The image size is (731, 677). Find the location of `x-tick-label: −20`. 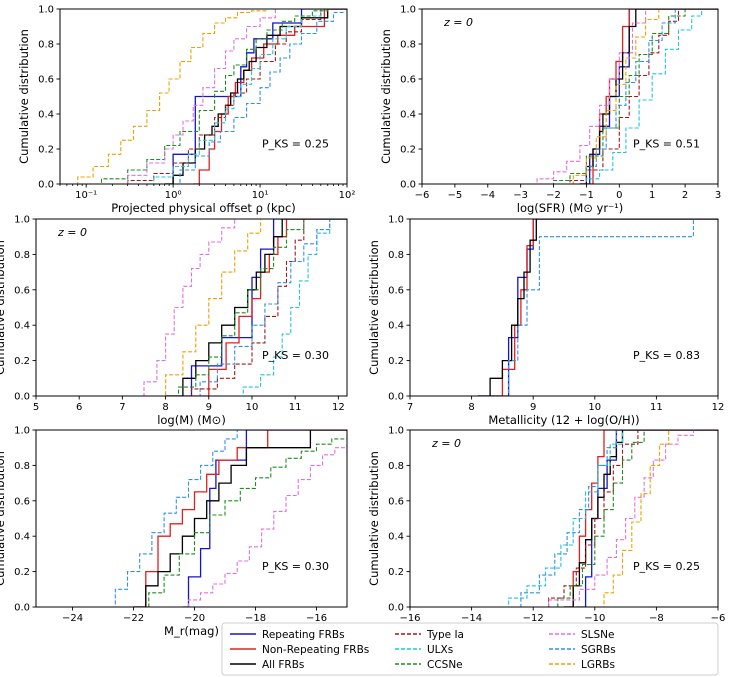

x-tick-label: −20 is located at coordinates (194, 618).